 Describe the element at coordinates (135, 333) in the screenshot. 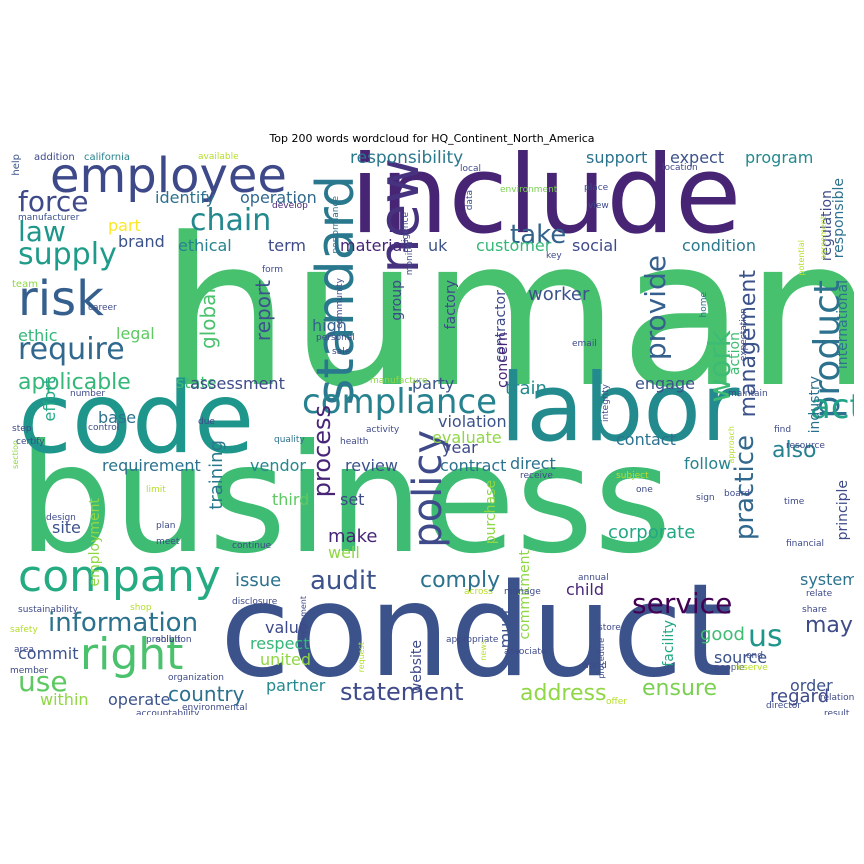

I see `word-legal: legal` at that location.